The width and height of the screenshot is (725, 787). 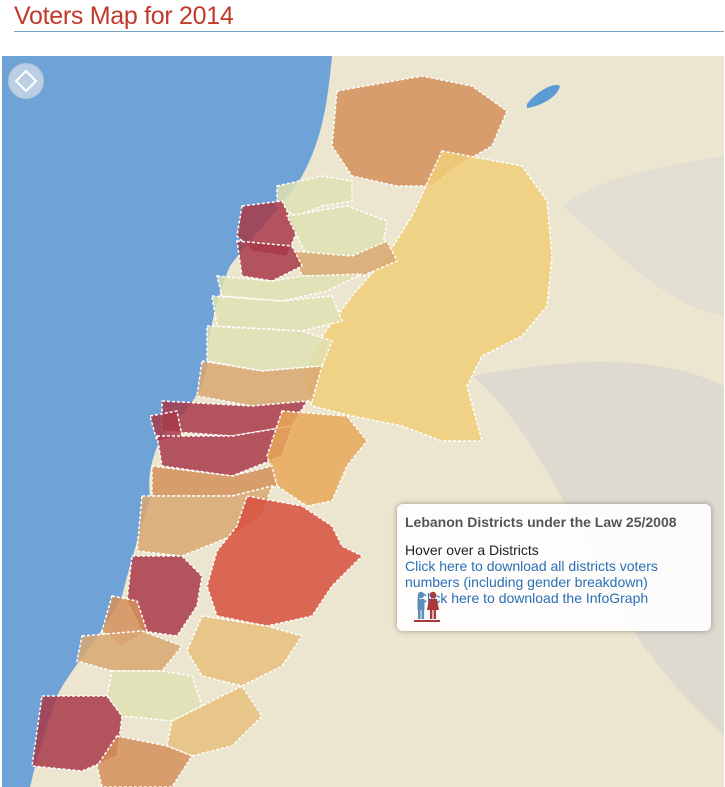 What do you see at coordinates (427, 296) in the screenshot?
I see `district-hermel-baalbek` at bounding box center [427, 296].